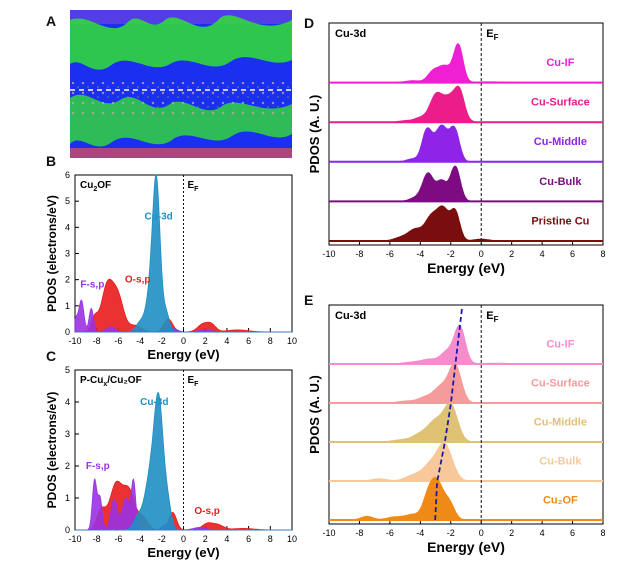 The height and width of the screenshot is (584, 639). What do you see at coordinates (560, 384) in the screenshot?
I see `series-label: Cu-Surface` at bounding box center [560, 384].